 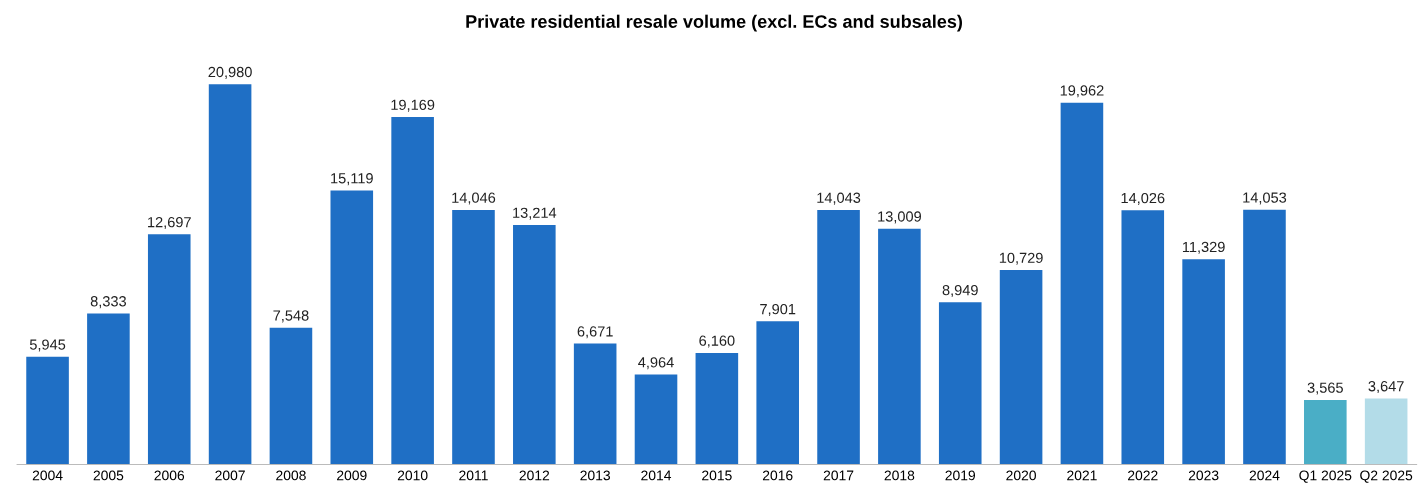 I want to click on data-label: 8,949, so click(x=960, y=290).